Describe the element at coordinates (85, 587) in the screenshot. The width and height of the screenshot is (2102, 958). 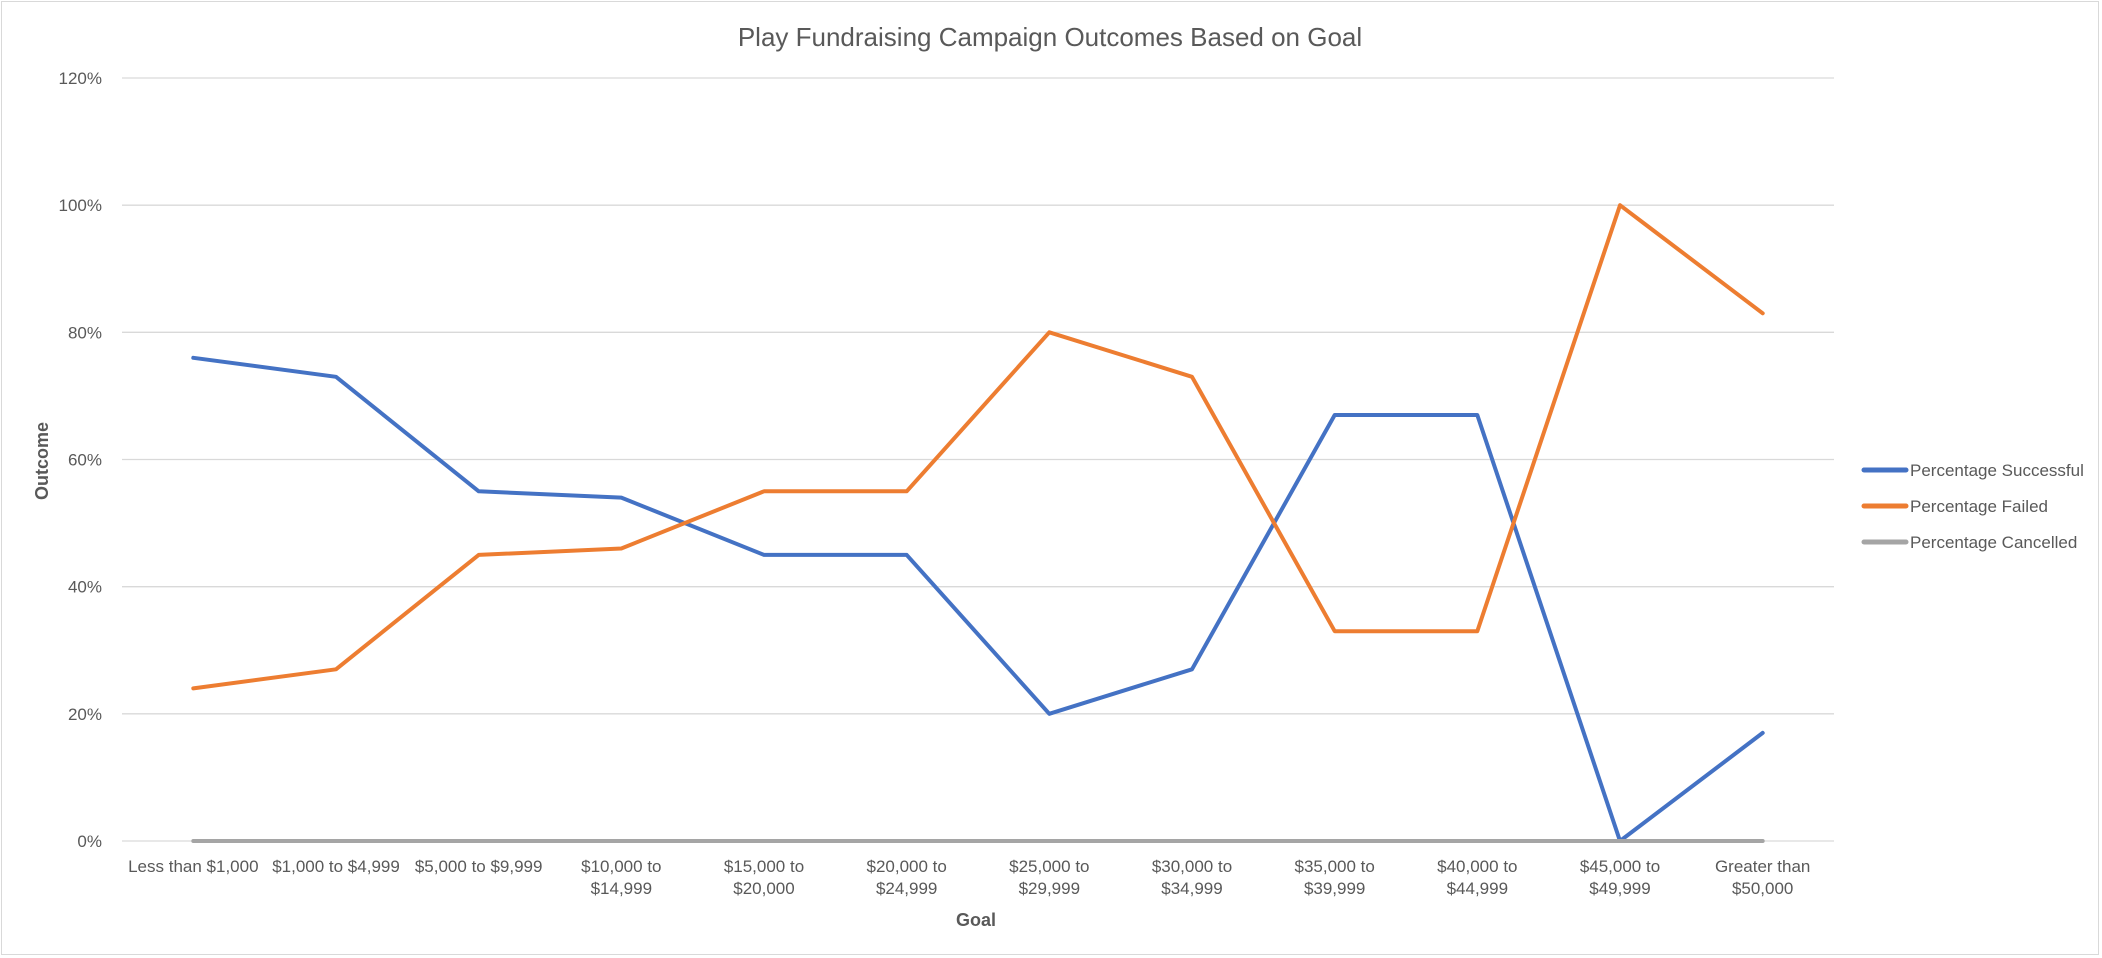
I see `y-tick-label: 40%` at that location.